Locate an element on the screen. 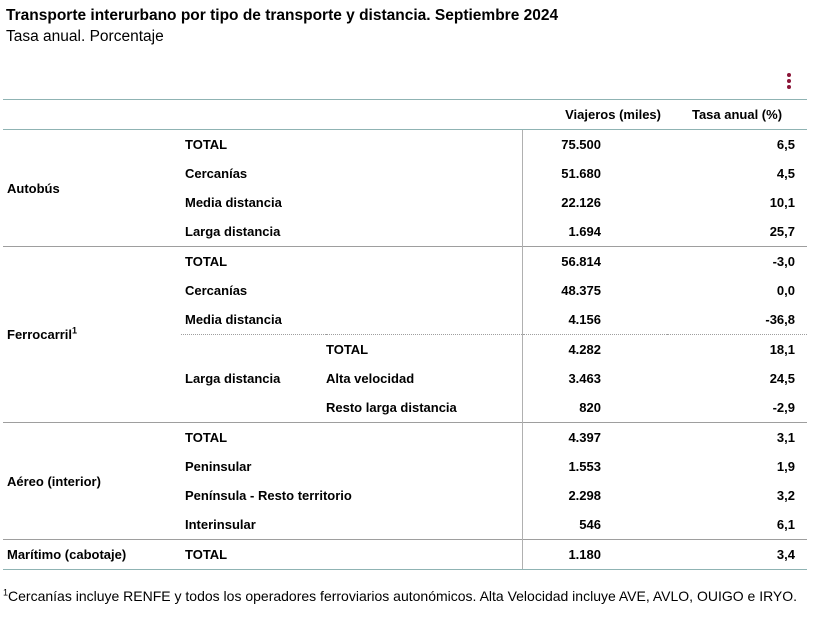 The image size is (816, 622). table-row: Larga distancia TOTAL 4.282 18,1 is located at coordinates (405, 378).